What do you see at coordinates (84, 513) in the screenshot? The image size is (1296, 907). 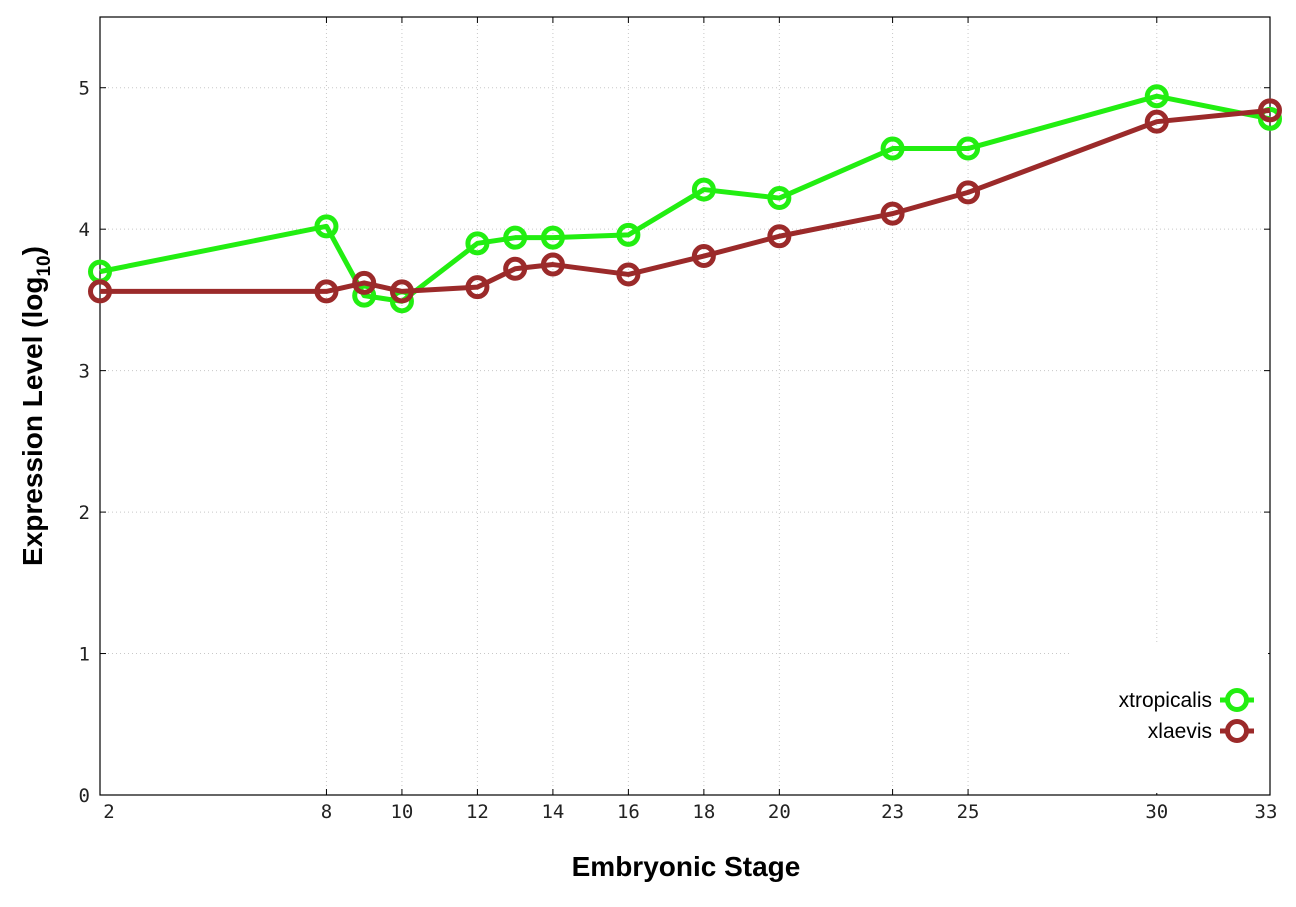 I see `y-tick-label: 2` at bounding box center [84, 513].